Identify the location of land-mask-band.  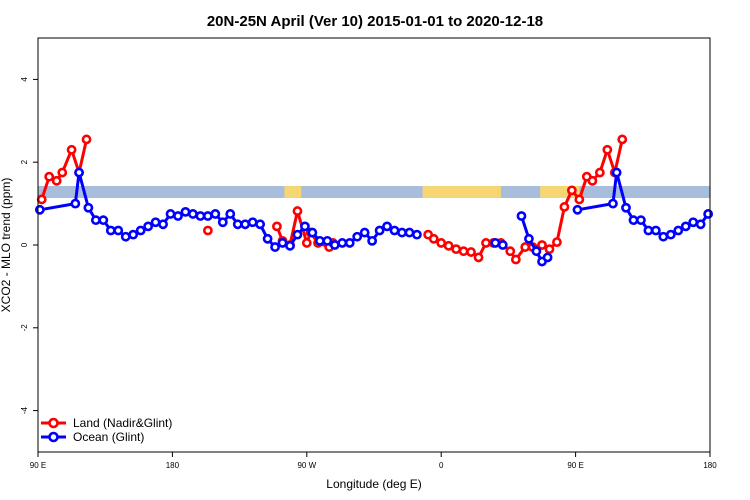
(374, 192).